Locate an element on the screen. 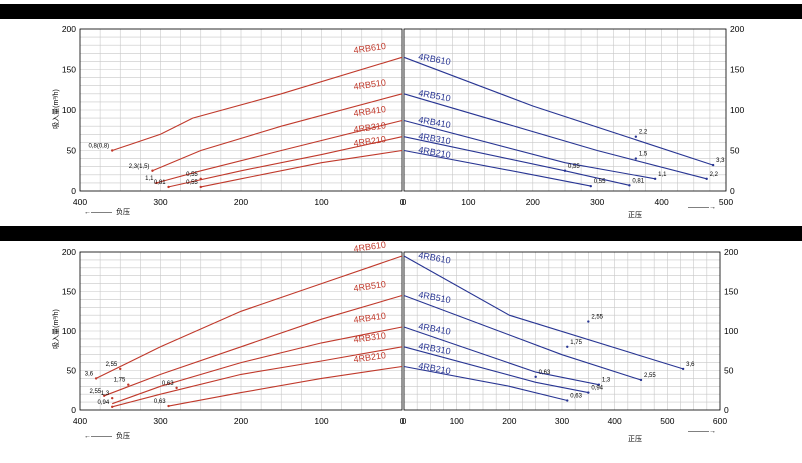  left-plot-frame is located at coordinates (241, 331).